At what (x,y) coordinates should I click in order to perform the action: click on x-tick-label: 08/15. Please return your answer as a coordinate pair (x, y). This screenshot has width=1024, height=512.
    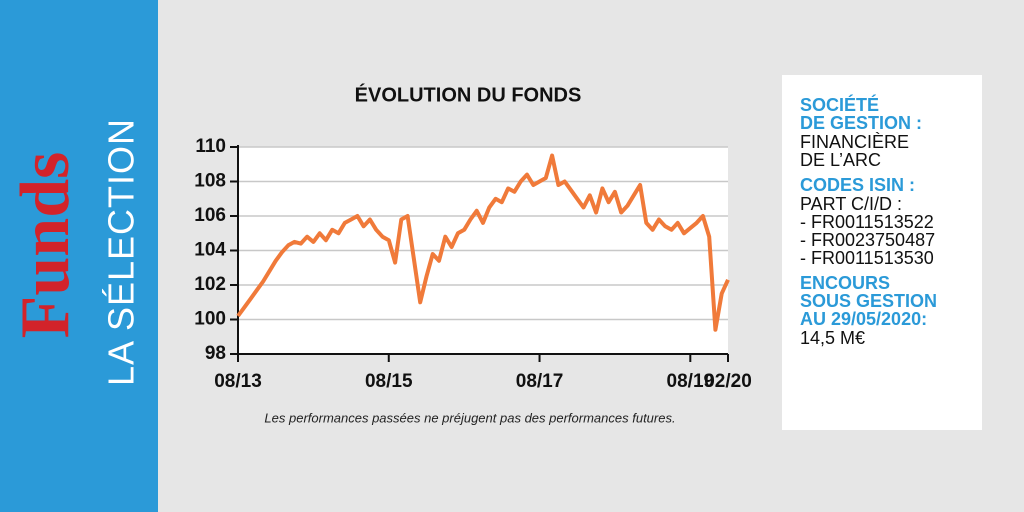
    Looking at the image, I should click on (389, 381).